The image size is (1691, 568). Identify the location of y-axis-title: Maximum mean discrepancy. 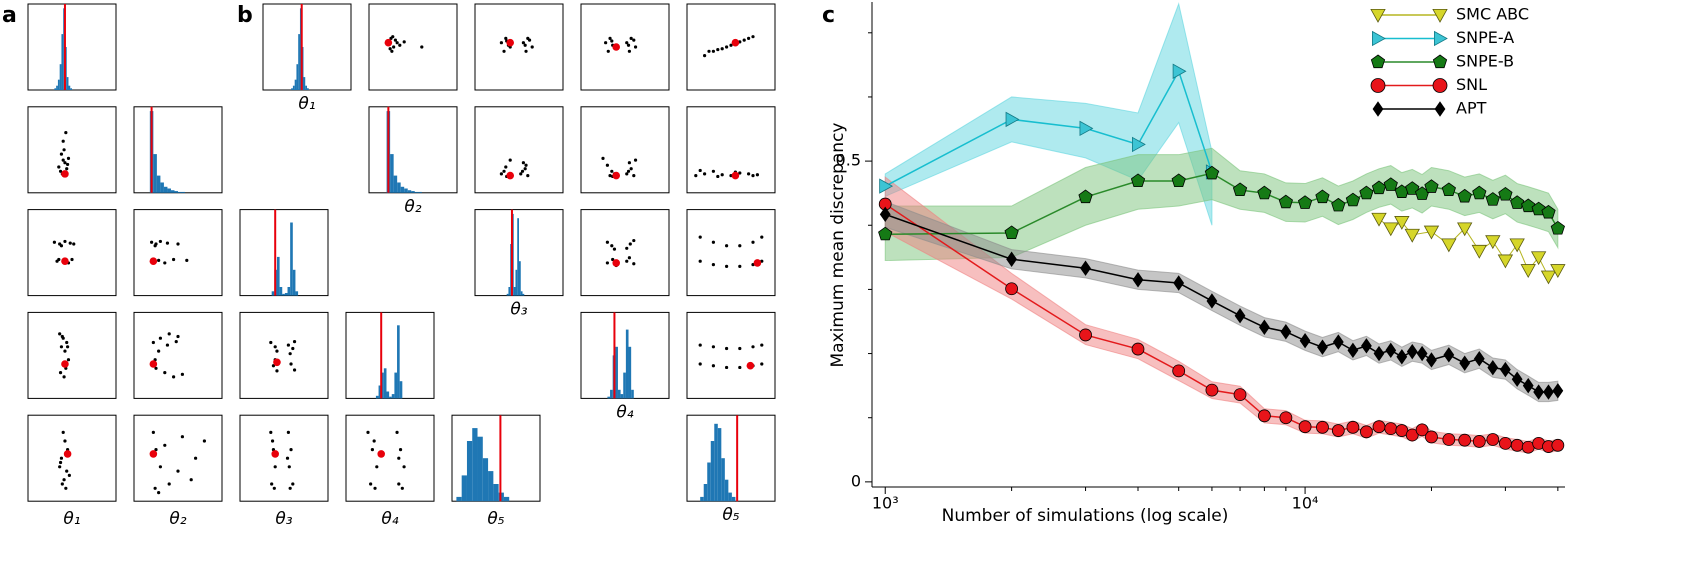
(838, 245).